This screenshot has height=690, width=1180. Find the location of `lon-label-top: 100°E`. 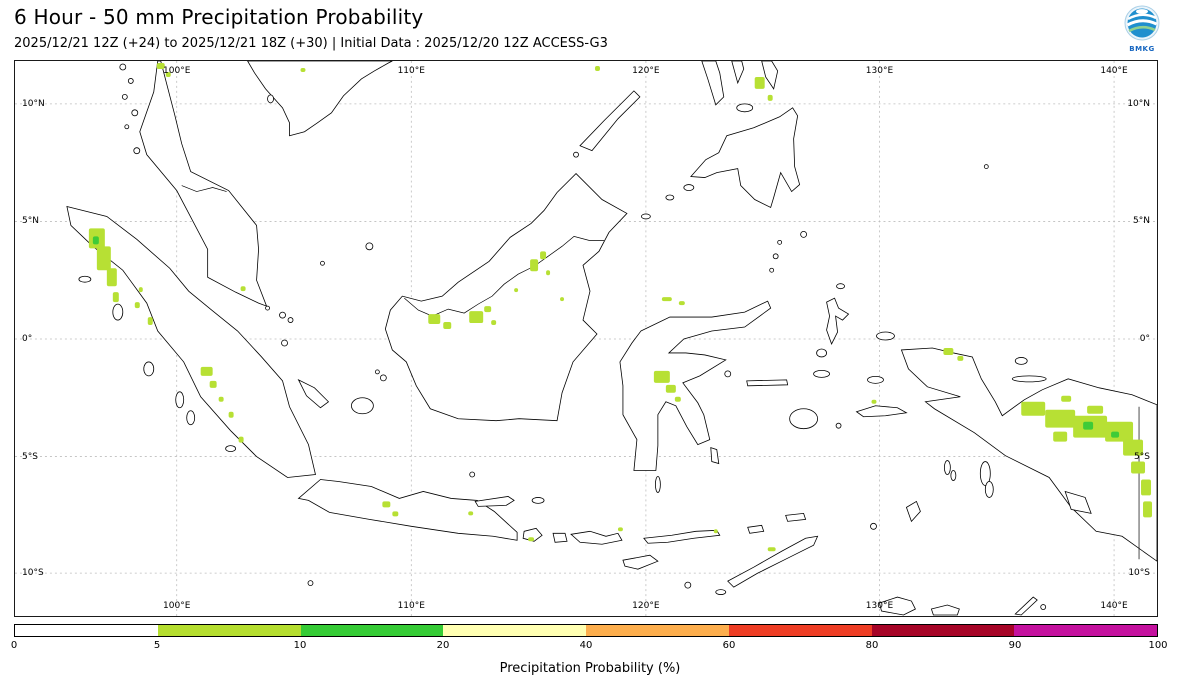

lon-label-top: 100°E is located at coordinates (177, 71).